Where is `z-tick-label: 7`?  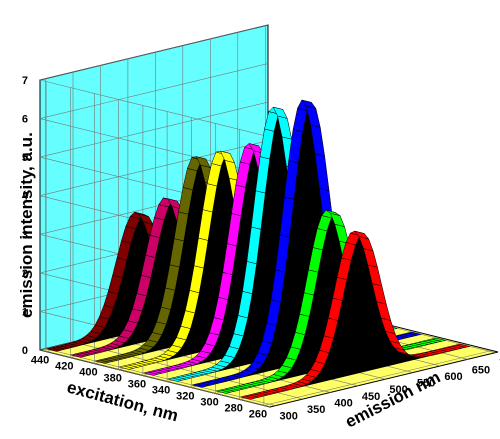 z-tick-label: 7 is located at coordinates (25, 81).